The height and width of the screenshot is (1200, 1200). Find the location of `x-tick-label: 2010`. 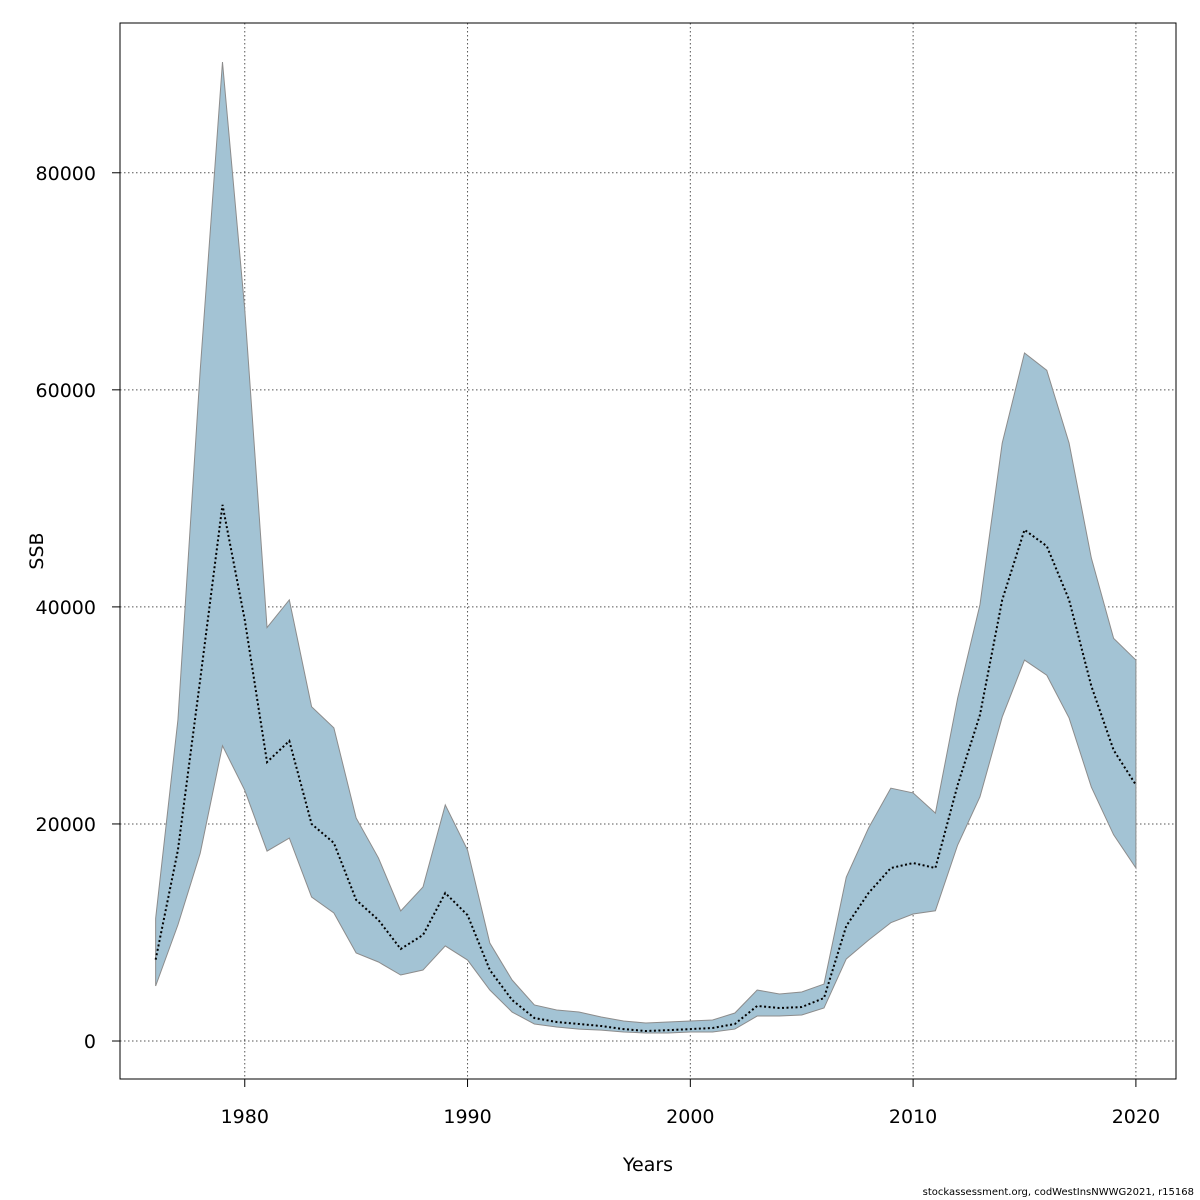

x-tick-label: 2010 is located at coordinates (913, 1117).